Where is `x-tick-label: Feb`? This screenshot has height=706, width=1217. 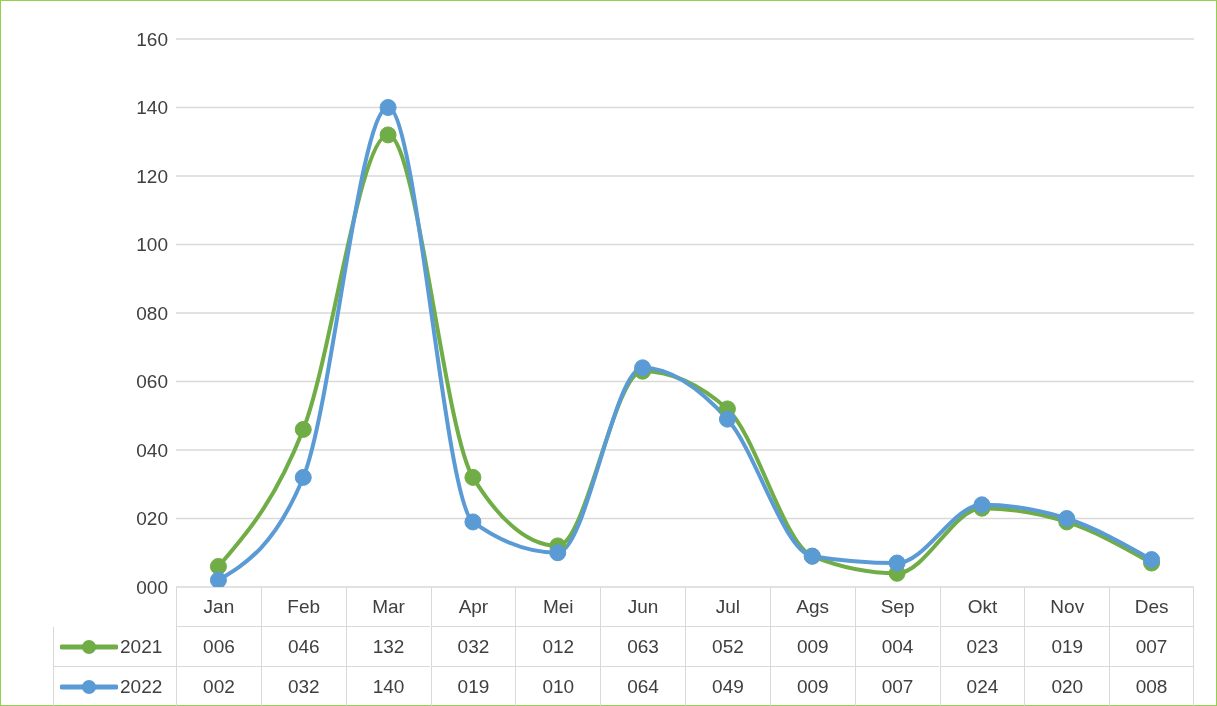
x-tick-label: Feb is located at coordinates (303, 607).